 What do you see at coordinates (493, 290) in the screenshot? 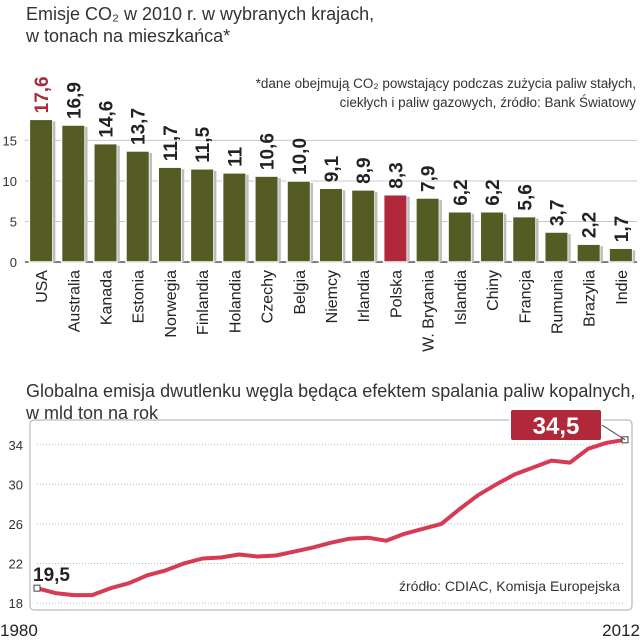
I see `bar-category-label: Chiny` at bounding box center [493, 290].